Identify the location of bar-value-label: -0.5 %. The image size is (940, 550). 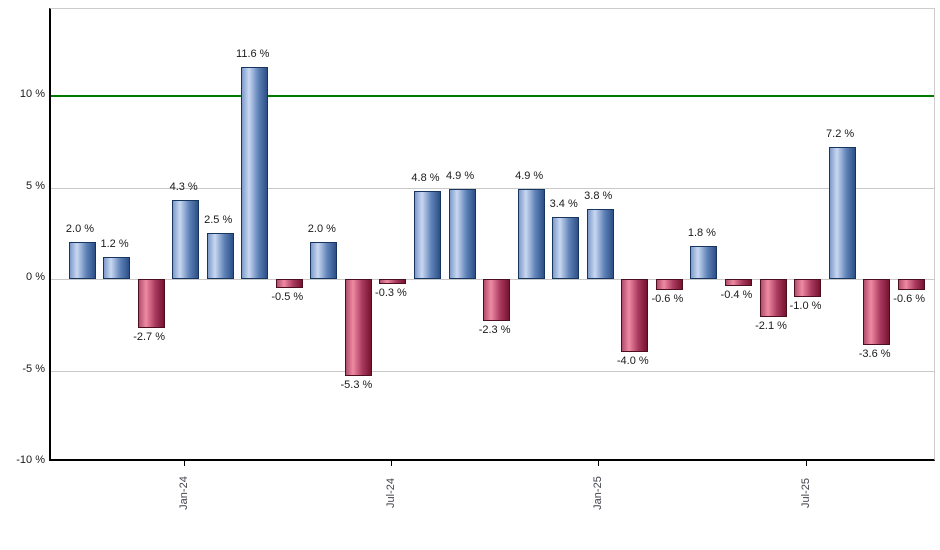
(287, 297).